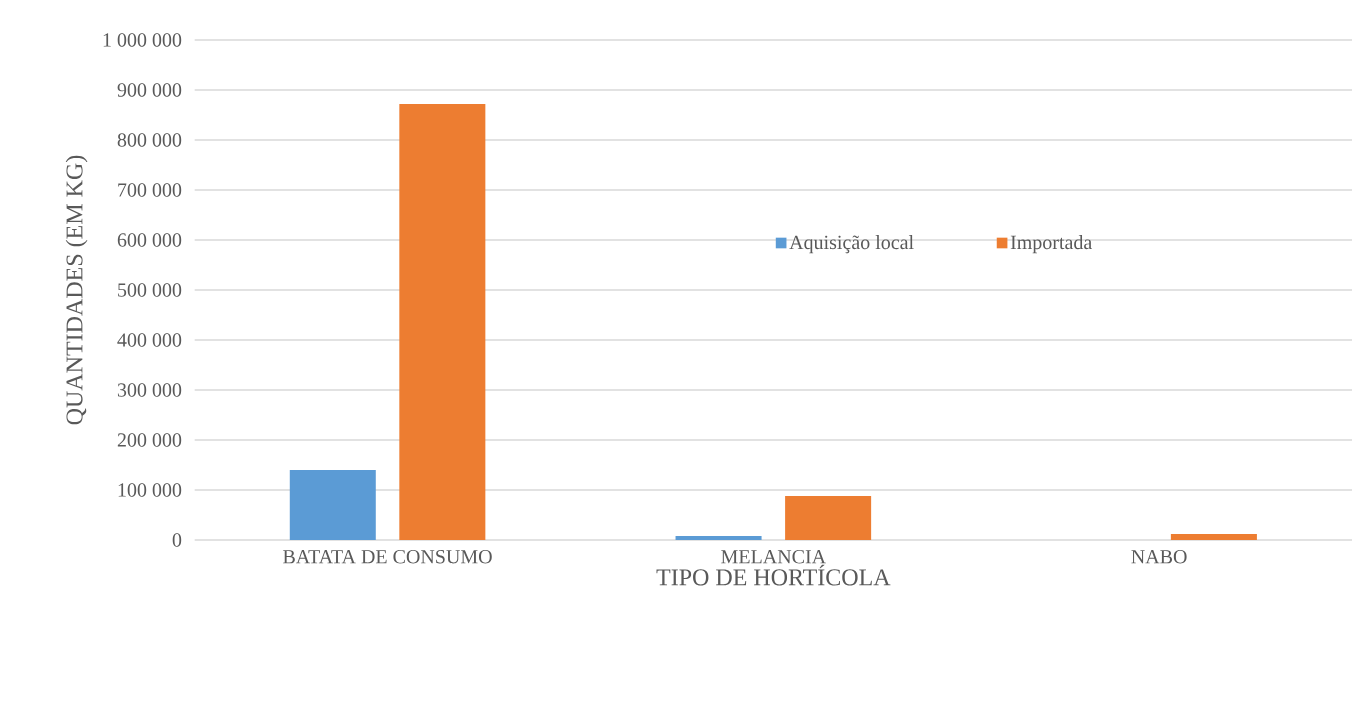  What do you see at coordinates (149, 340) in the screenshot?
I see `y-tick-label: 400 000` at bounding box center [149, 340].